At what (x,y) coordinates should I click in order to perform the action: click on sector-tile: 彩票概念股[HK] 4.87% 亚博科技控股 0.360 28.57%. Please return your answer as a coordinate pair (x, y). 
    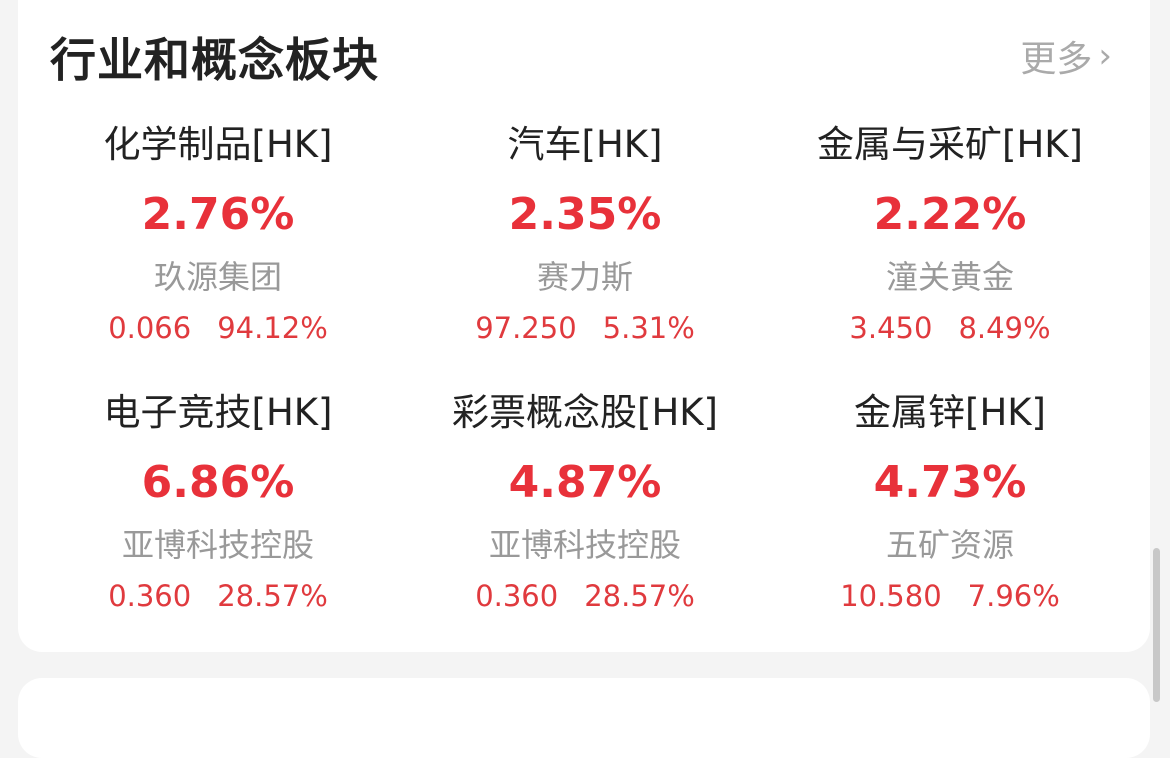
    Looking at the image, I should click on (585, 503).